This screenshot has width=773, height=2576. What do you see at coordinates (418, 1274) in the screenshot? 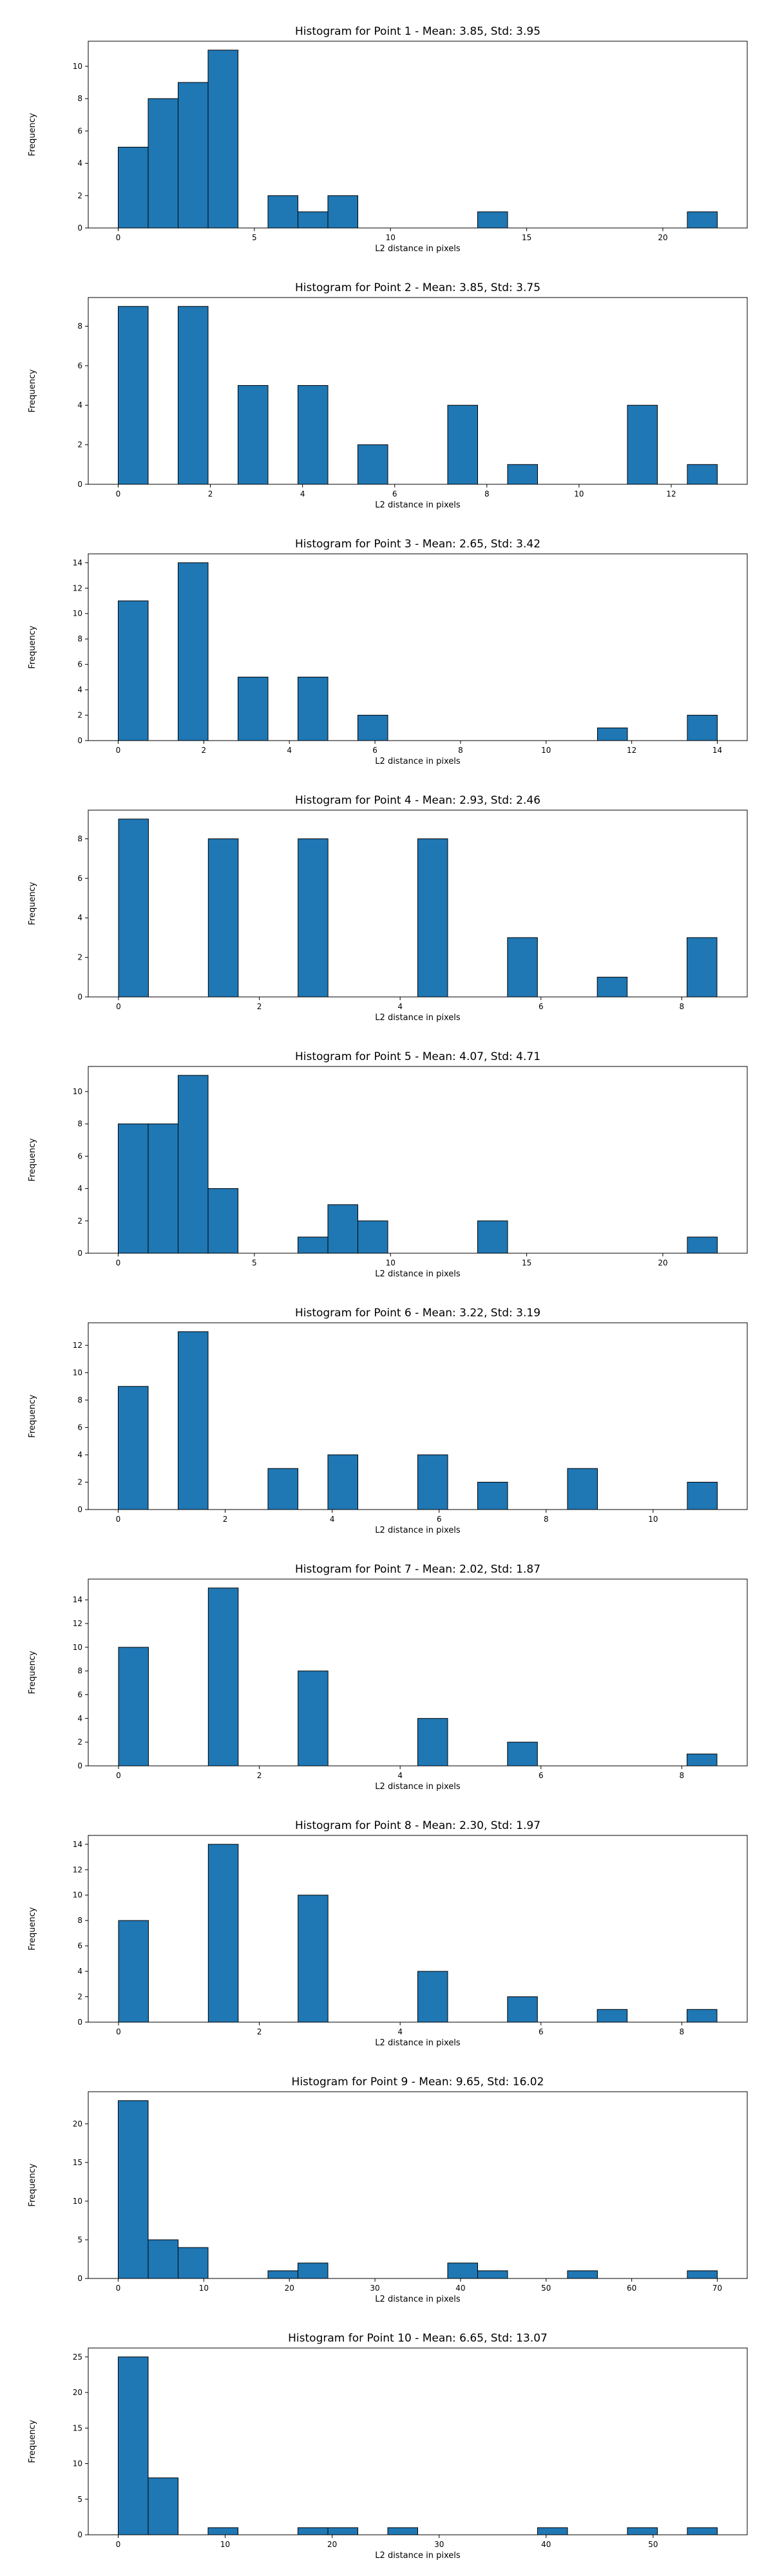
I see `chart-5-xlabel: L2 distance in pixels` at bounding box center [418, 1274].